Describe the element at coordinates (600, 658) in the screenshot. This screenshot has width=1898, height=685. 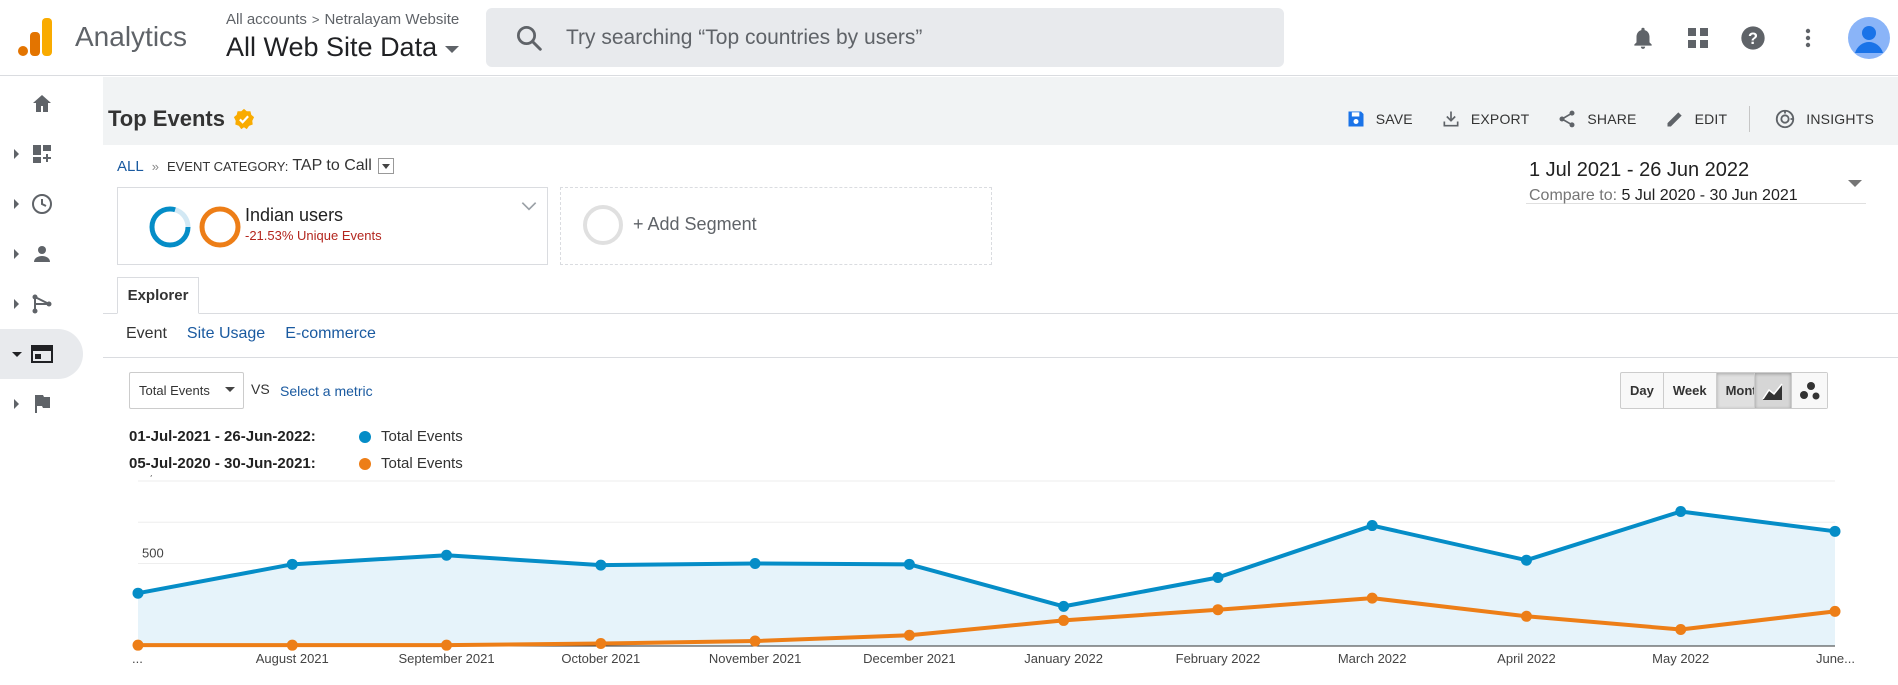
I see `x-tick-label: October 2021` at that location.